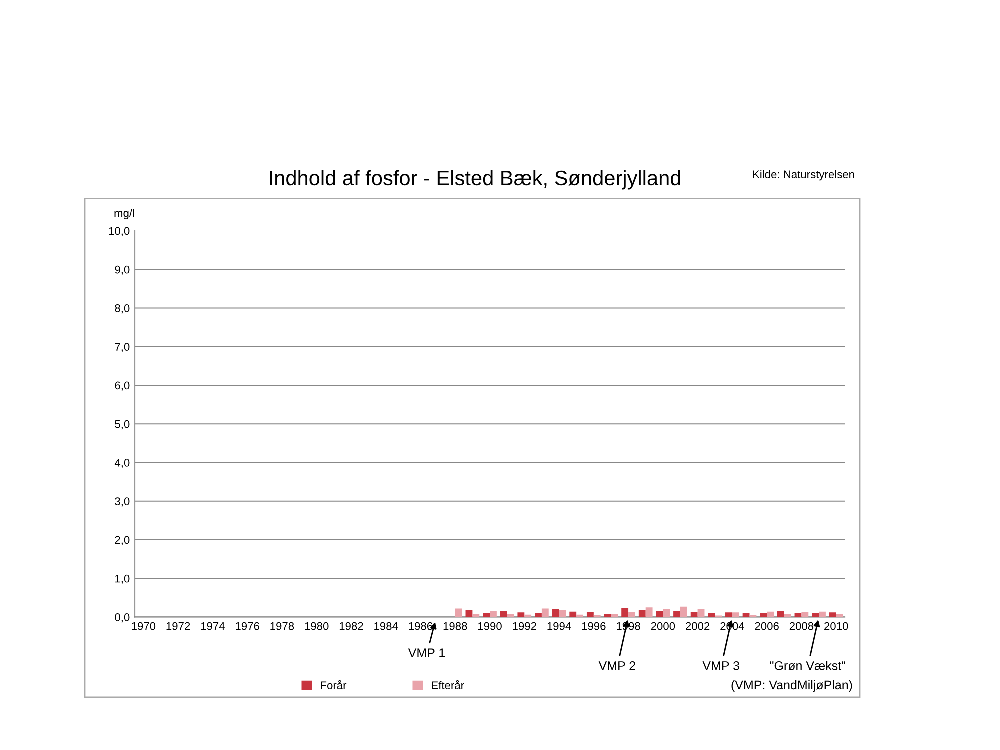  What do you see at coordinates (124, 214) in the screenshot?
I see `y-axis-title: mg/l` at bounding box center [124, 214].